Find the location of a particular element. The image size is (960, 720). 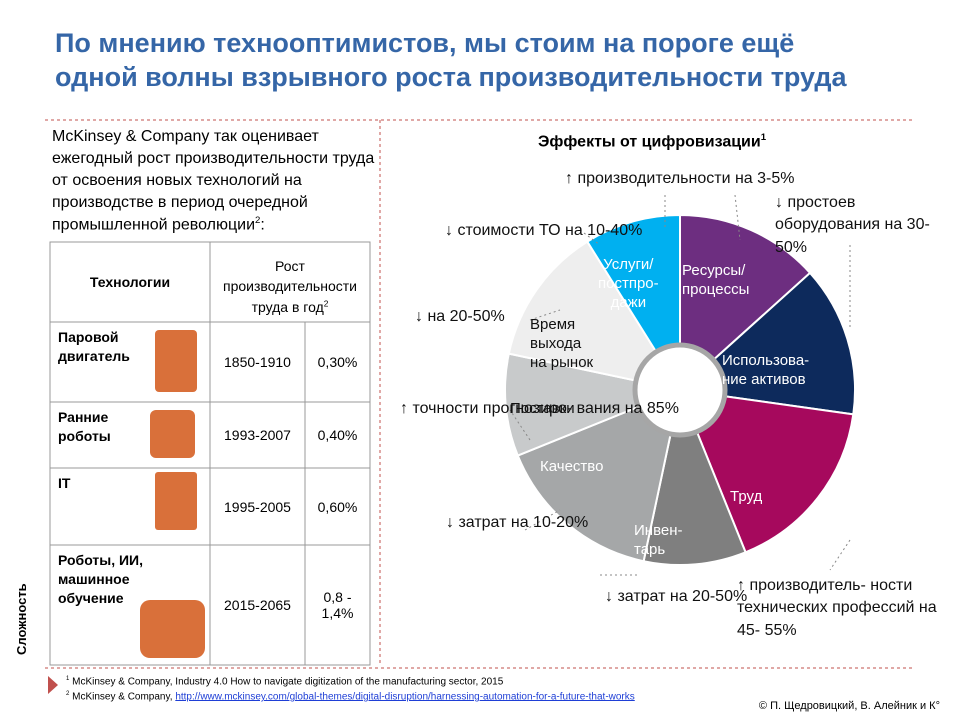

period: 1993-2007 is located at coordinates (257, 435).